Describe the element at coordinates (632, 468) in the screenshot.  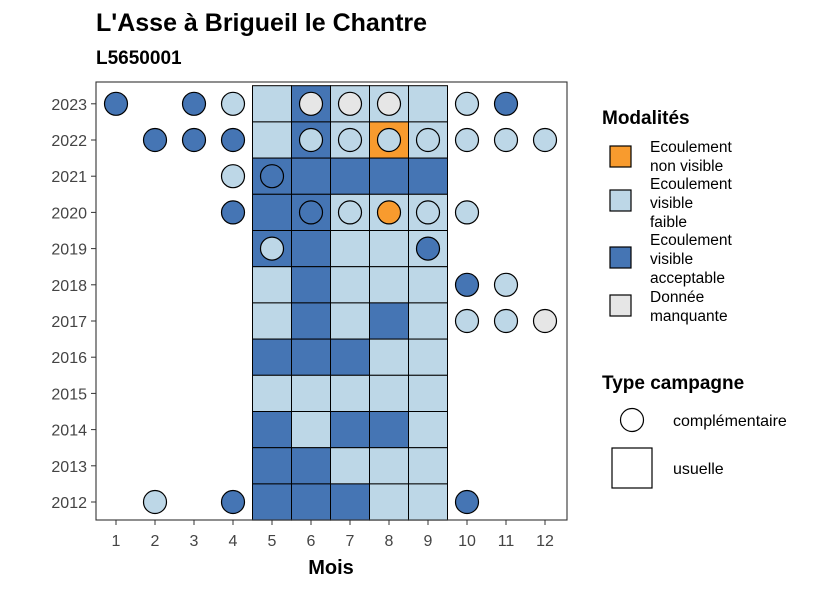
I see `legend-key-square` at that location.